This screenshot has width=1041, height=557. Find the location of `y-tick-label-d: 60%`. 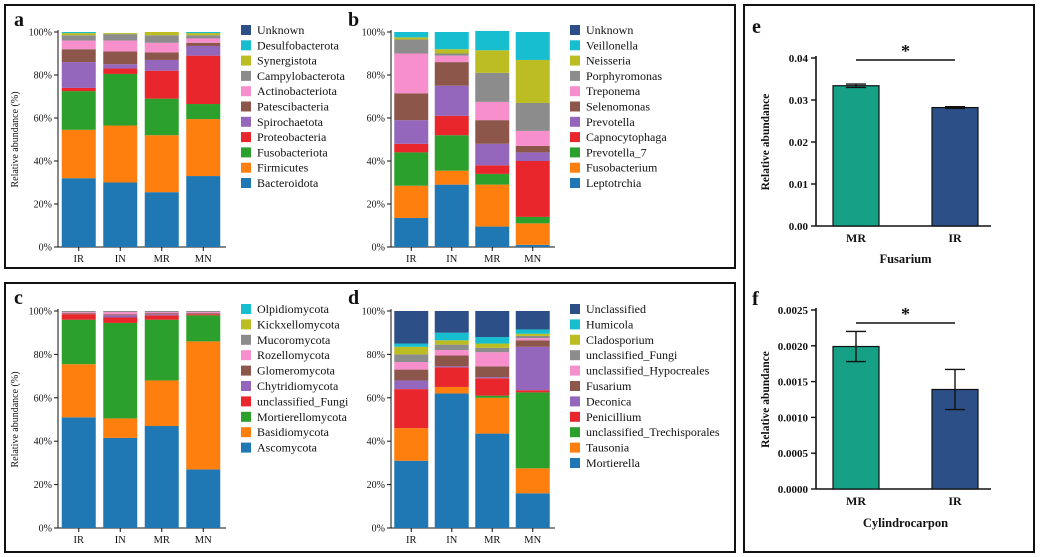

y-tick-label-d: 60% is located at coordinates (376, 398).